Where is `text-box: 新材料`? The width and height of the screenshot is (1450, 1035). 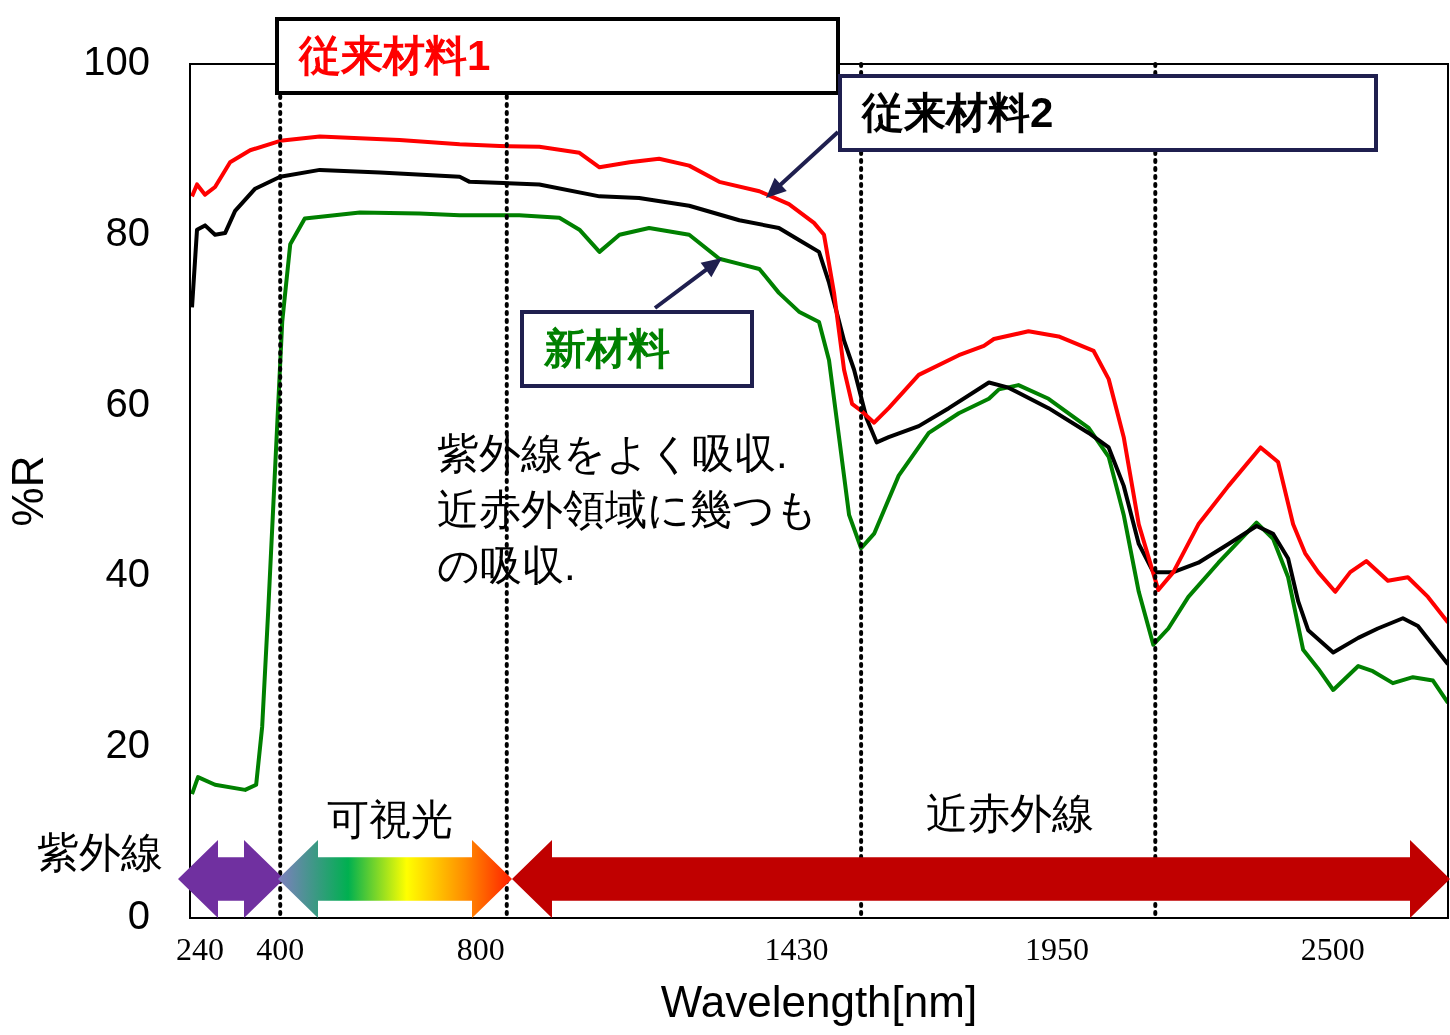 text-box: 新材料 is located at coordinates (637, 349).